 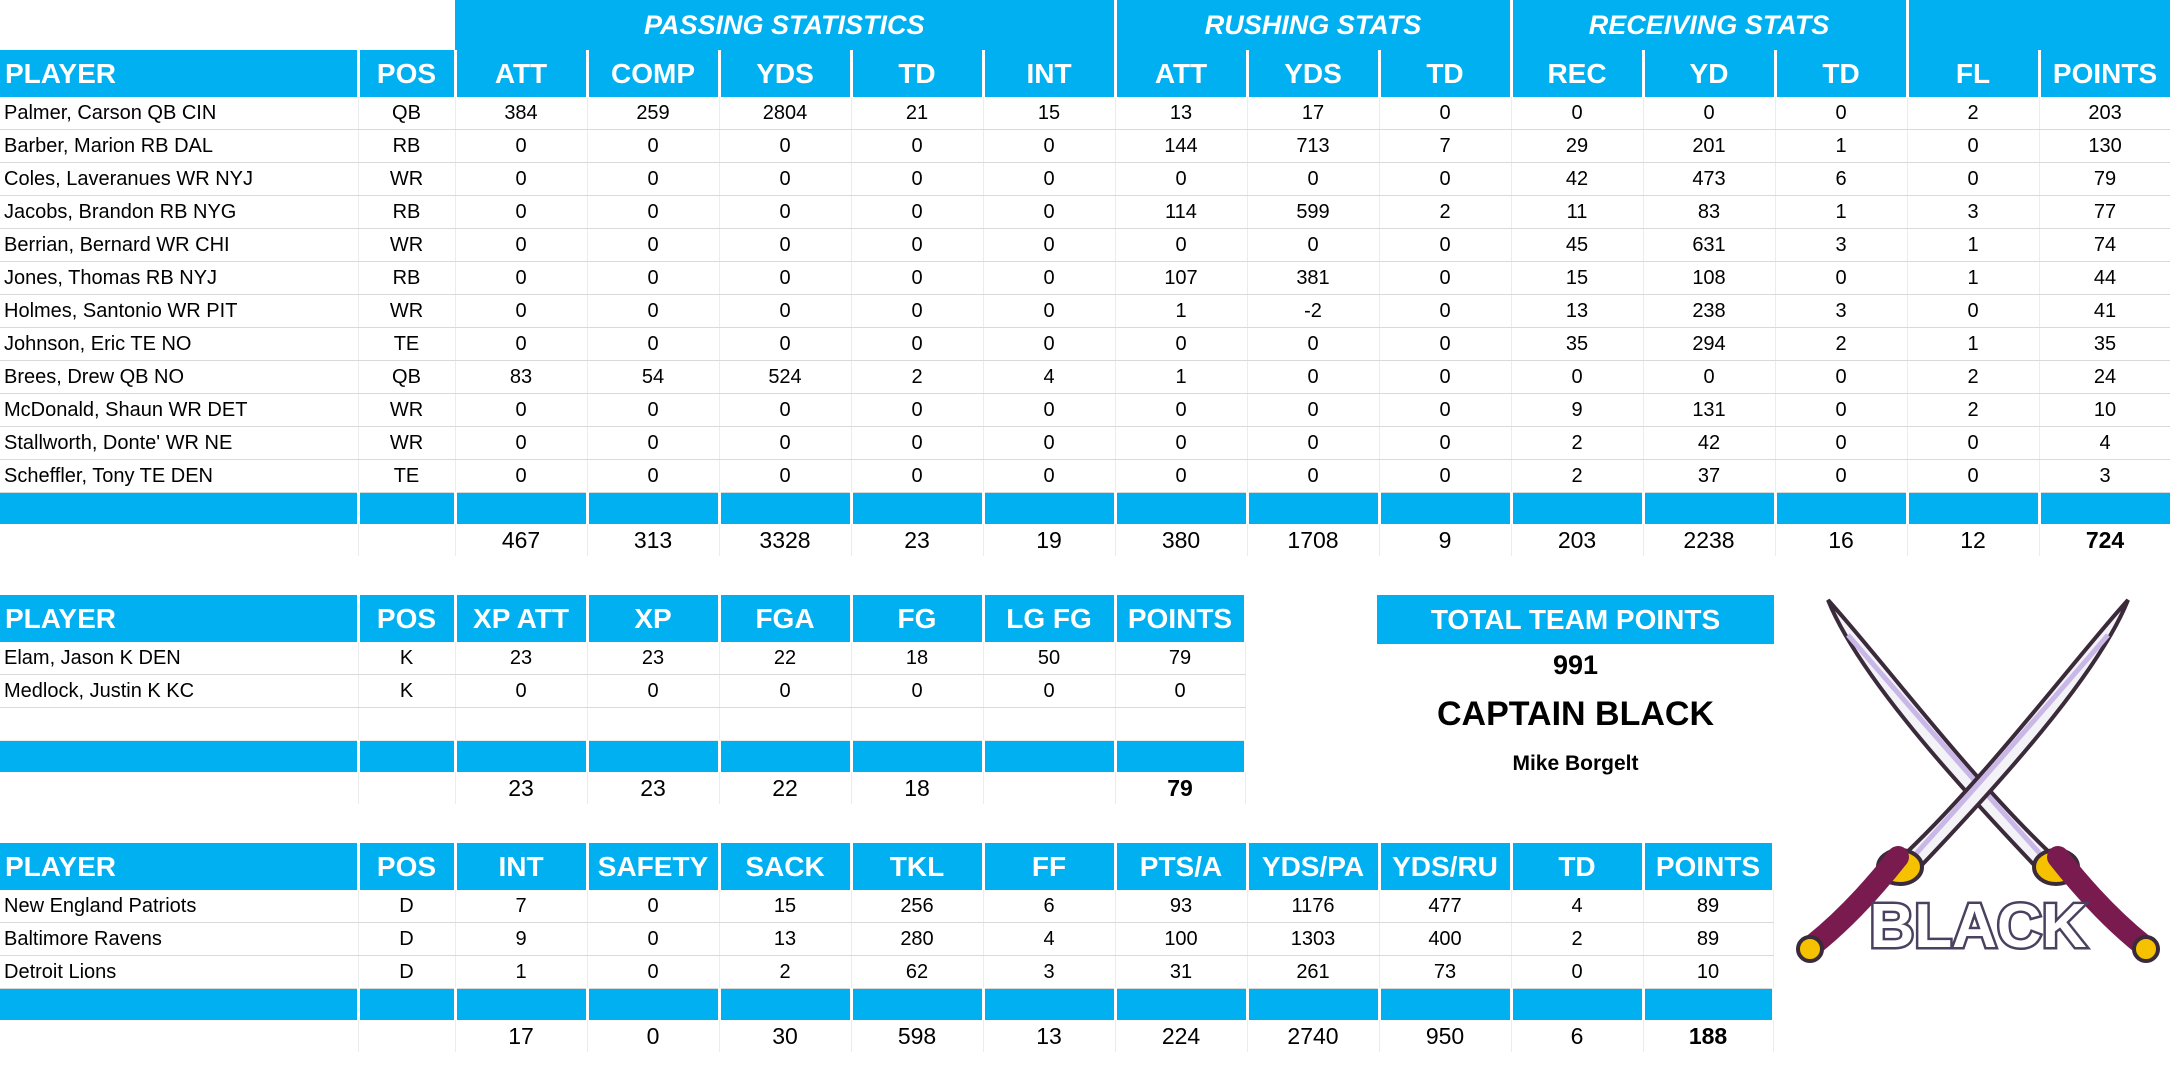 I want to click on total-cell: 1708, so click(x=1313, y=540).